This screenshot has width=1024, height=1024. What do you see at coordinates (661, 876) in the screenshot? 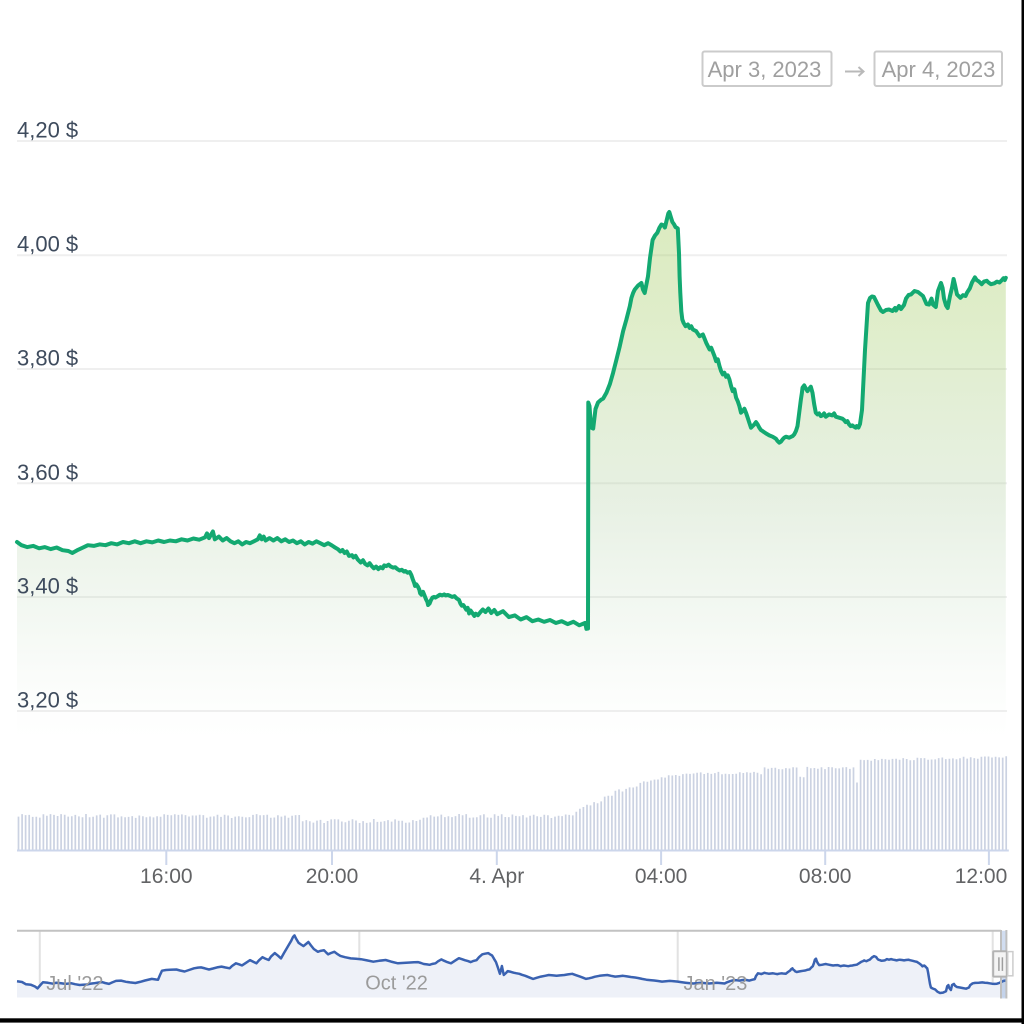
I see `svg-text: 04:00` at bounding box center [661, 876].